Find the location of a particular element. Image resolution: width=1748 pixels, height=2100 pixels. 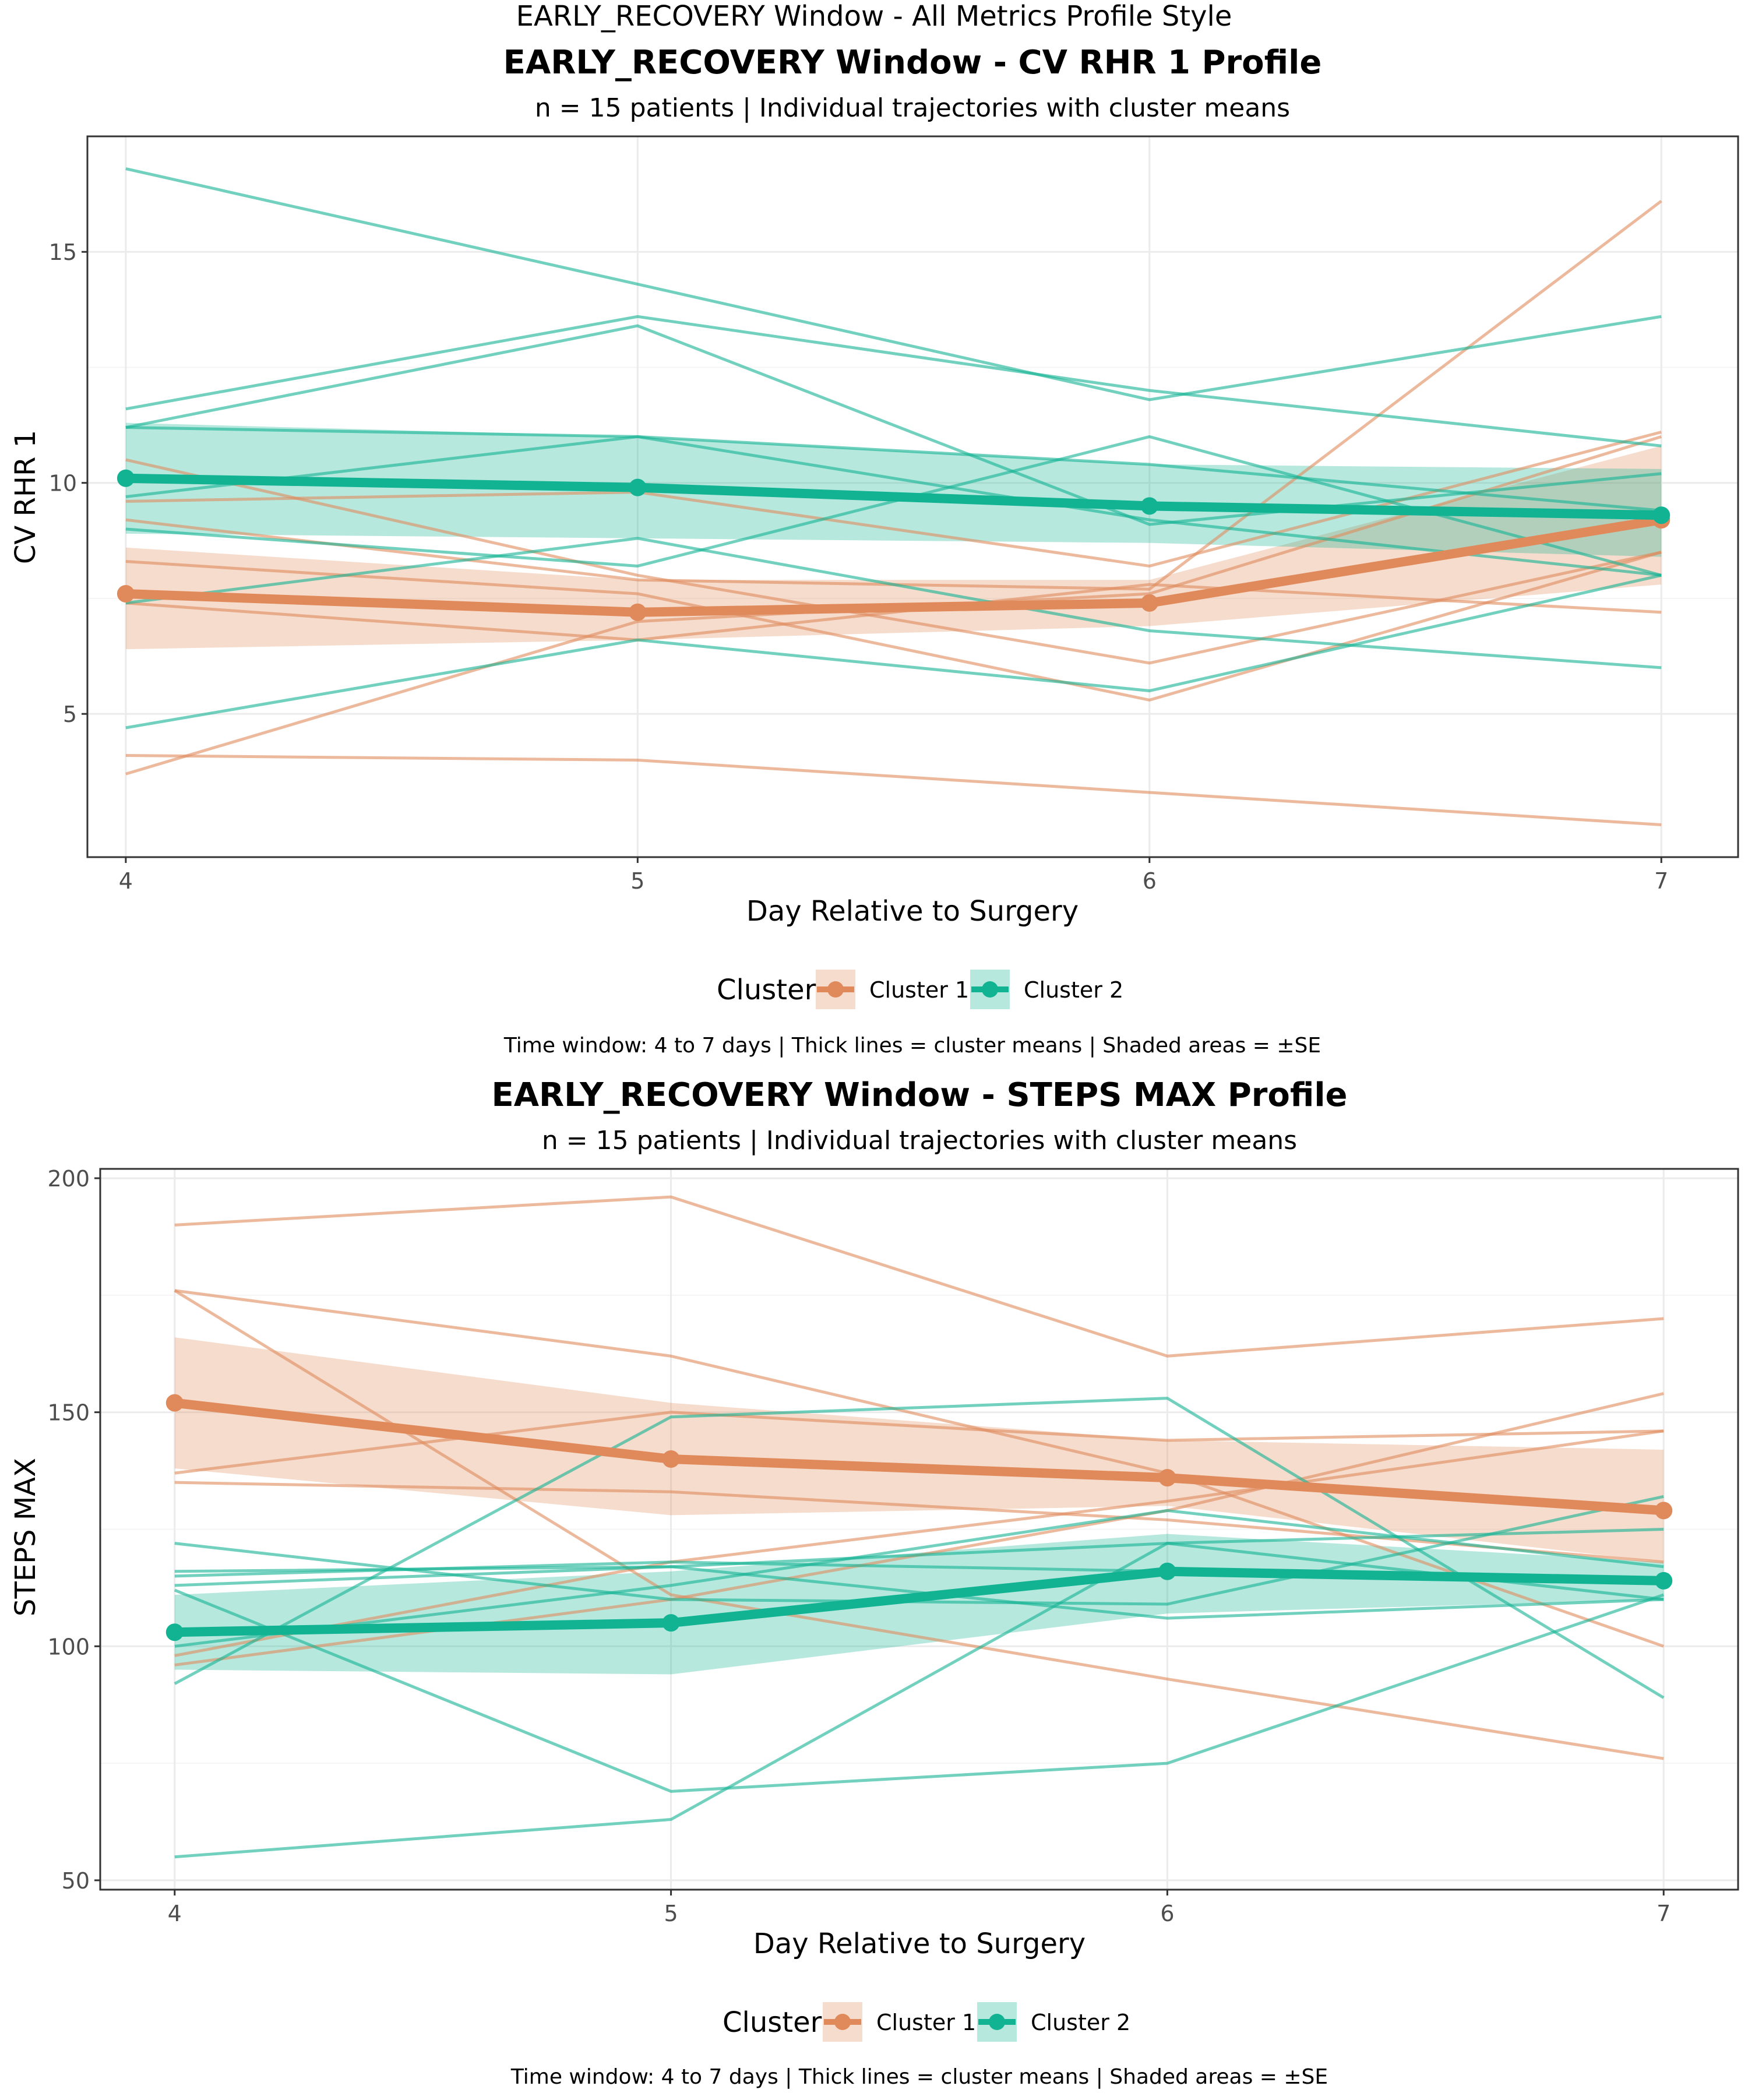

y-tick-label: 150 is located at coordinates (68, 1413).